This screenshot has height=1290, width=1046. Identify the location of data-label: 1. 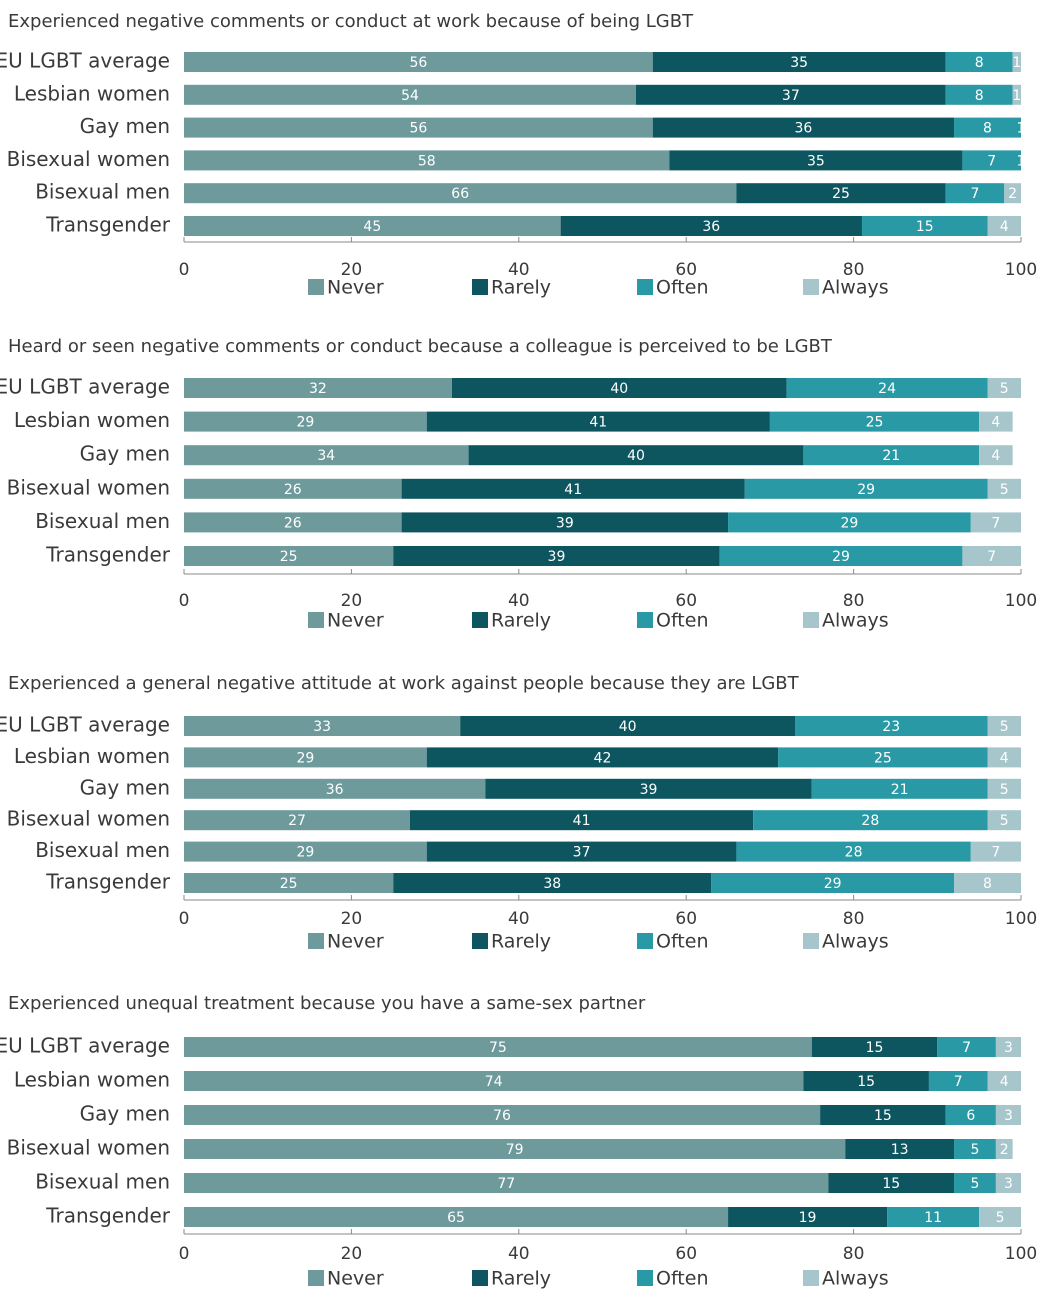
(1016, 96).